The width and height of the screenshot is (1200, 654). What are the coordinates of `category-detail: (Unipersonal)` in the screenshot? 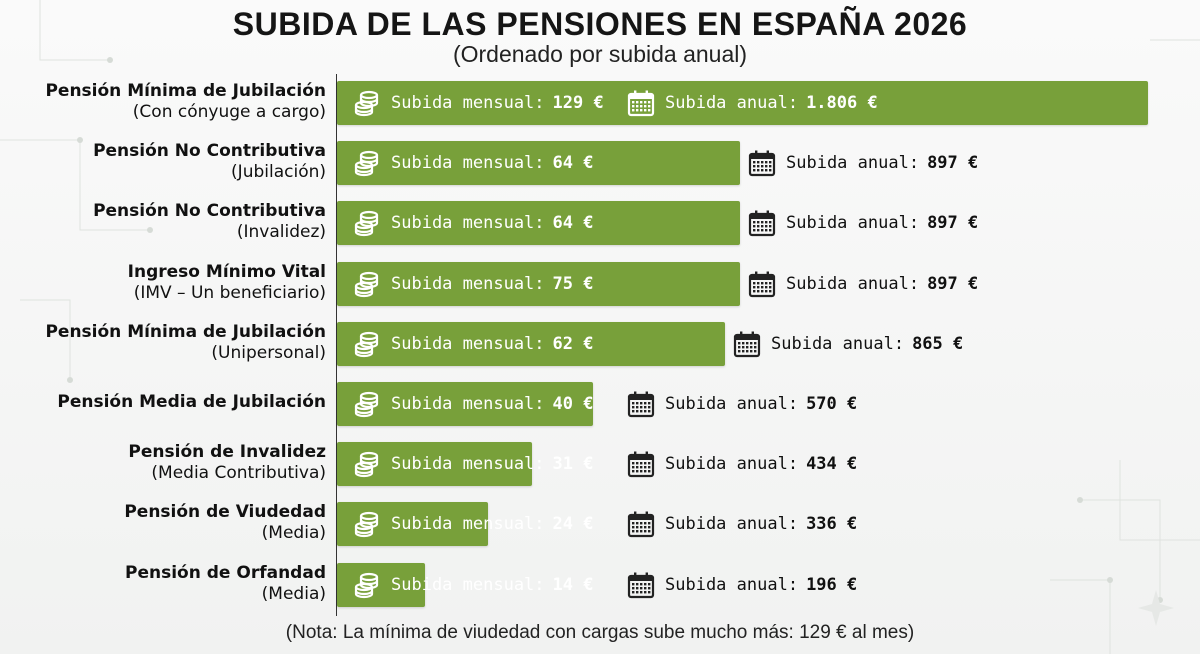 It's located at (268, 352).